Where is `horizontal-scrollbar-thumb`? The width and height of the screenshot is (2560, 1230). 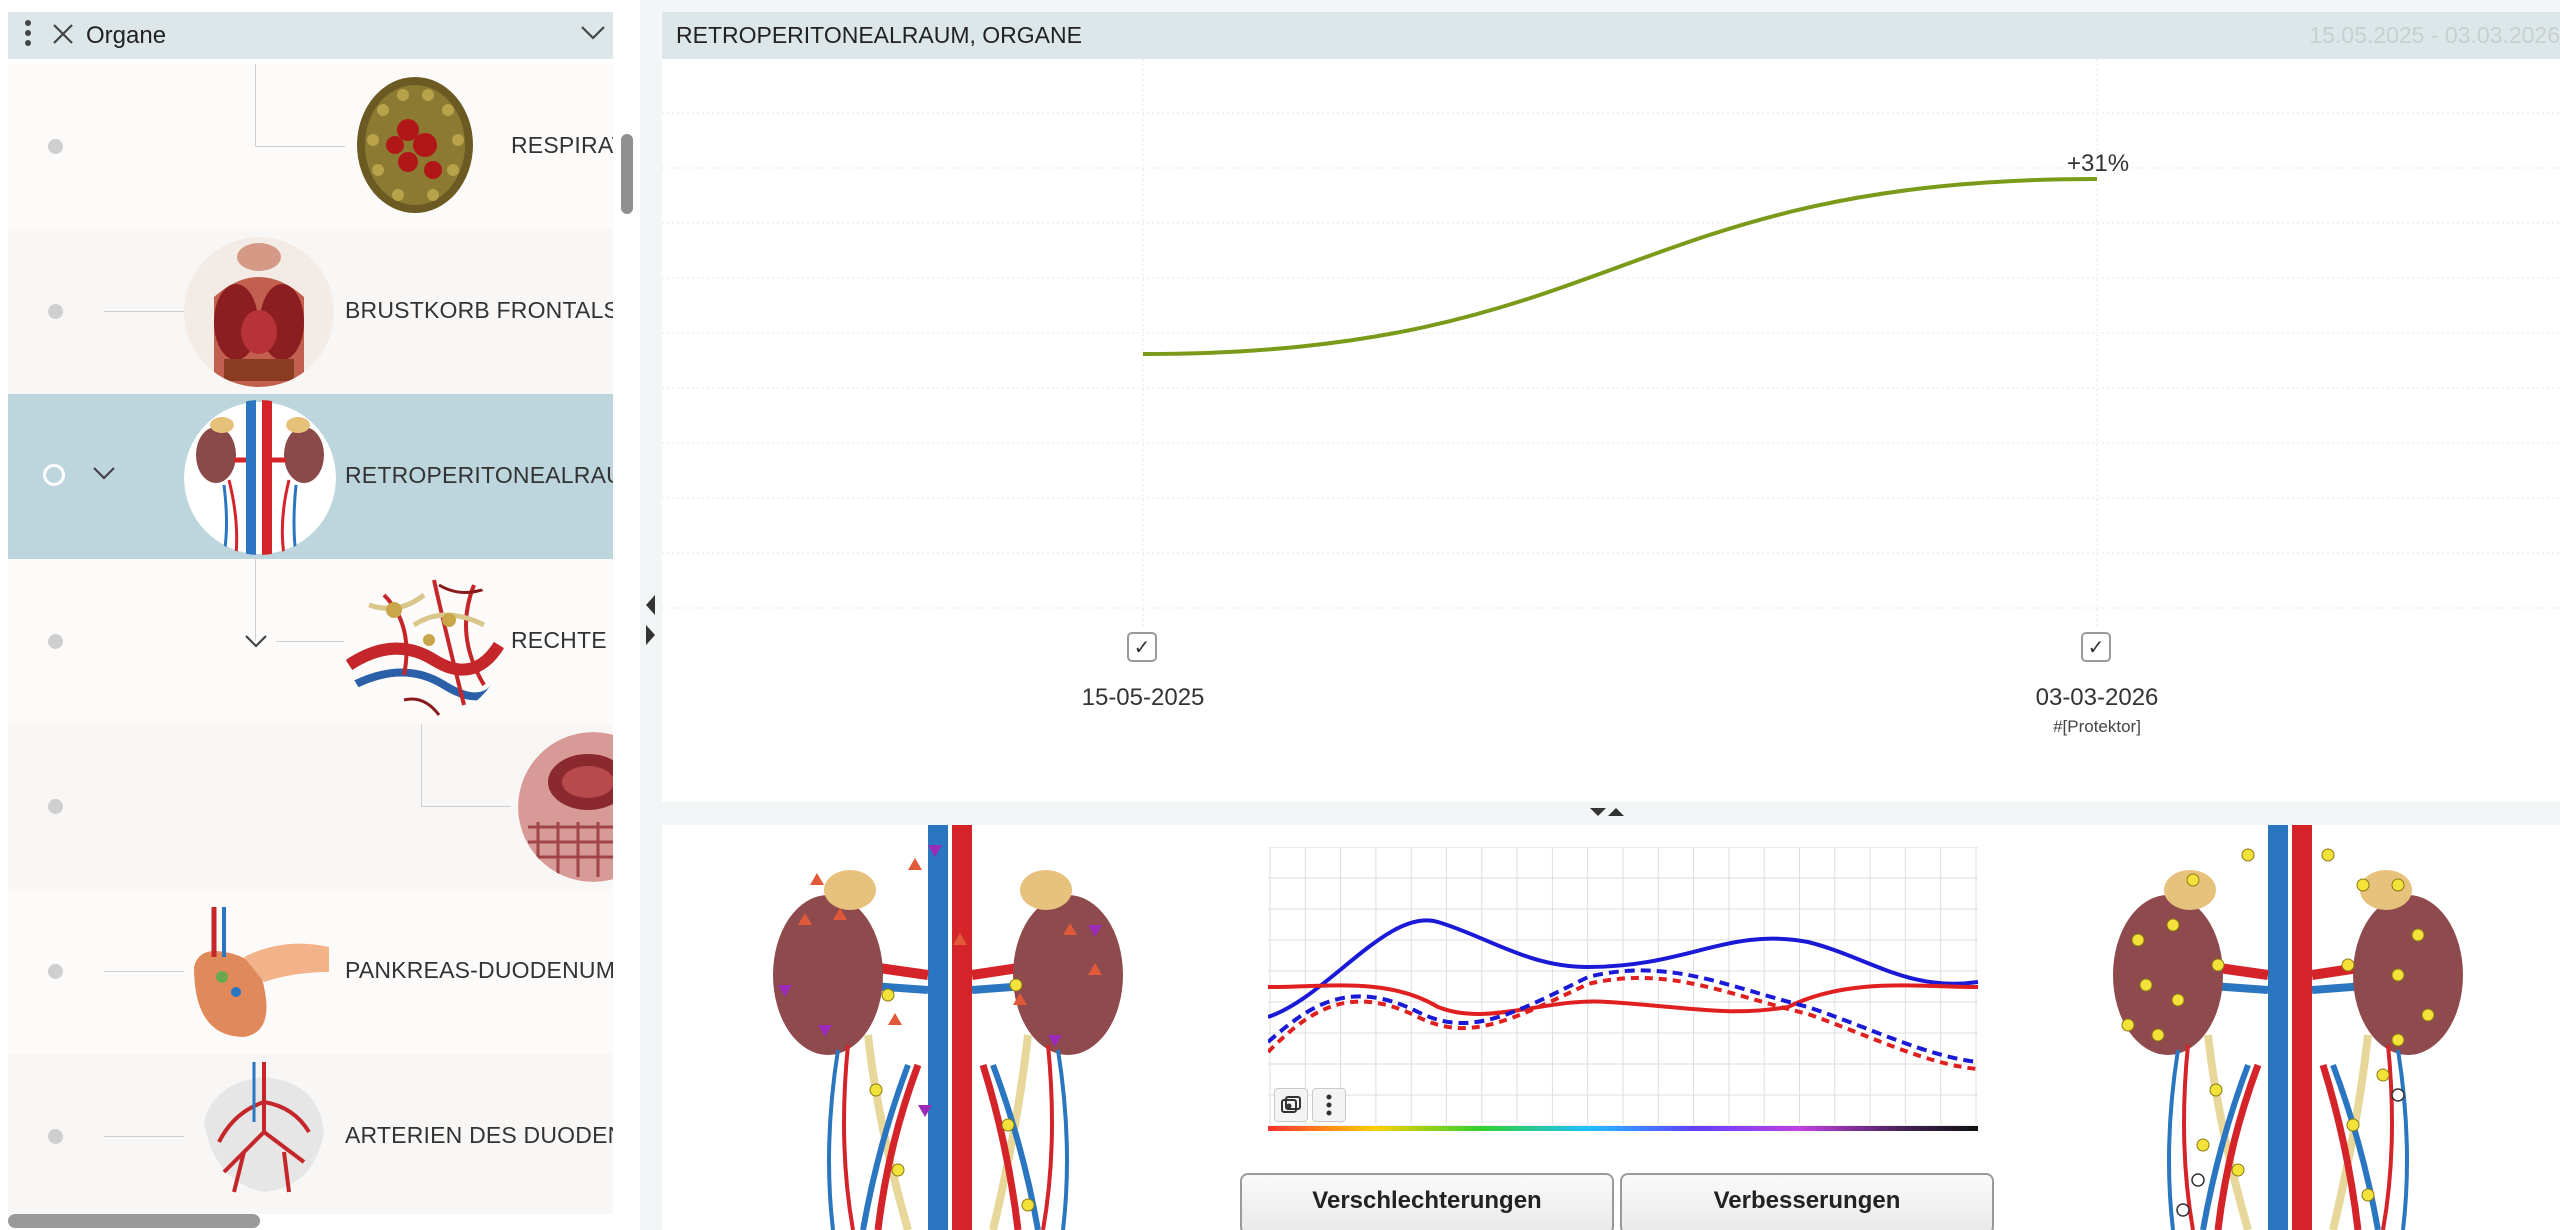 horizontal-scrollbar-thumb is located at coordinates (134, 1221).